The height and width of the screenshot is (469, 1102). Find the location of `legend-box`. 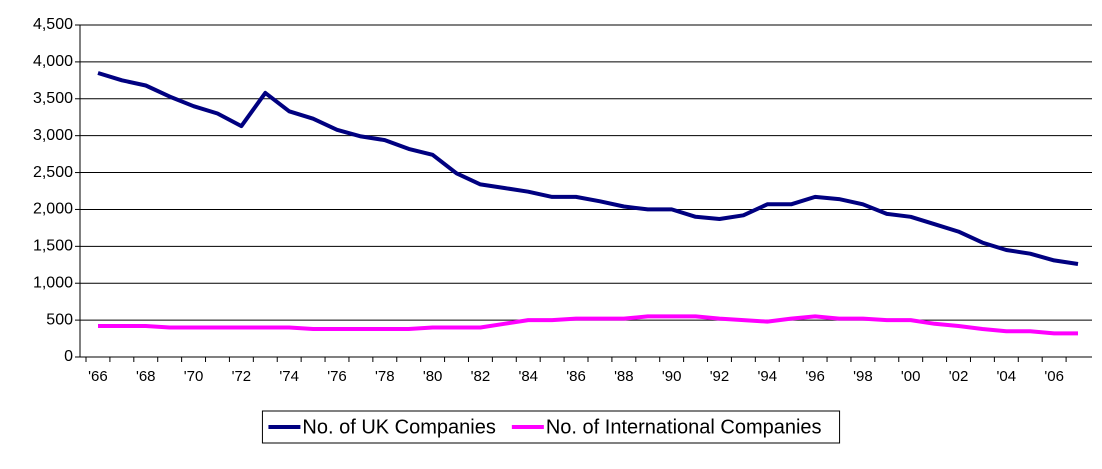

legend-box is located at coordinates (551, 427).